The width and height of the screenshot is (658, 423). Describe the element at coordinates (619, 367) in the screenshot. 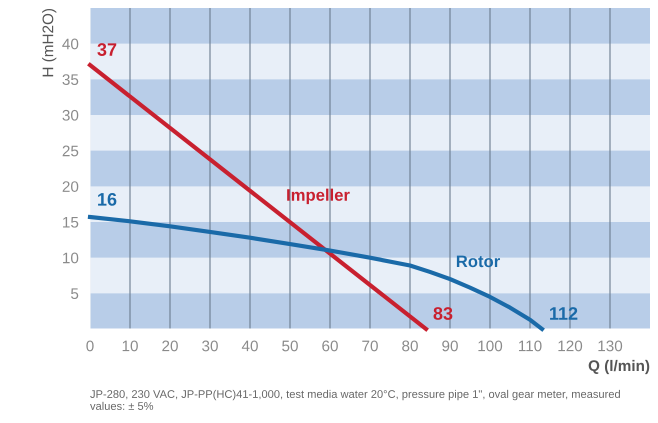

I see `x-axis-title: Q (l/min)` at that location.